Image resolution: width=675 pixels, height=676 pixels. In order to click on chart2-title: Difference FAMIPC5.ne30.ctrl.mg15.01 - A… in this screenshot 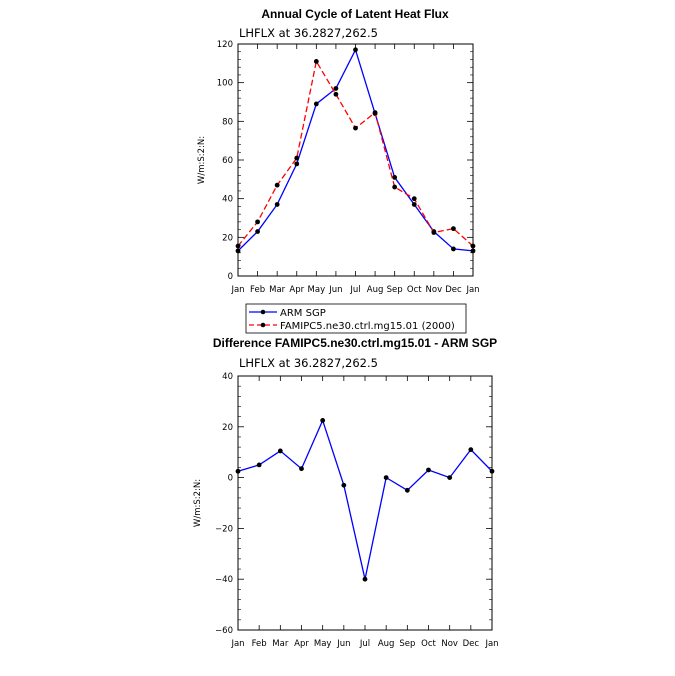, I will do `click(355, 343)`.